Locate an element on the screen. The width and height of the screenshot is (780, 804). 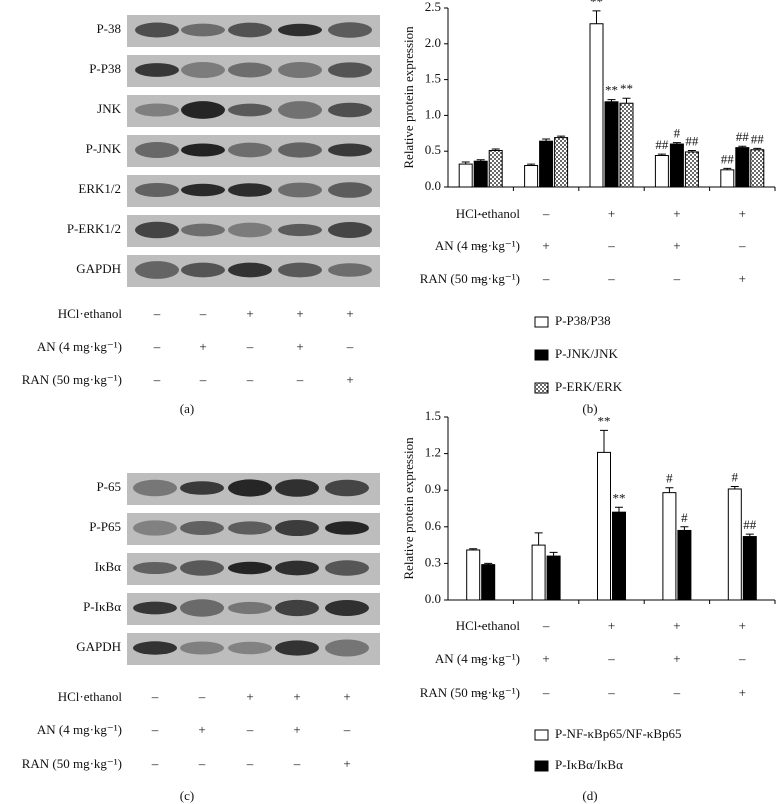
y-tick-label: 1.0 is located at coordinates (433, 113).